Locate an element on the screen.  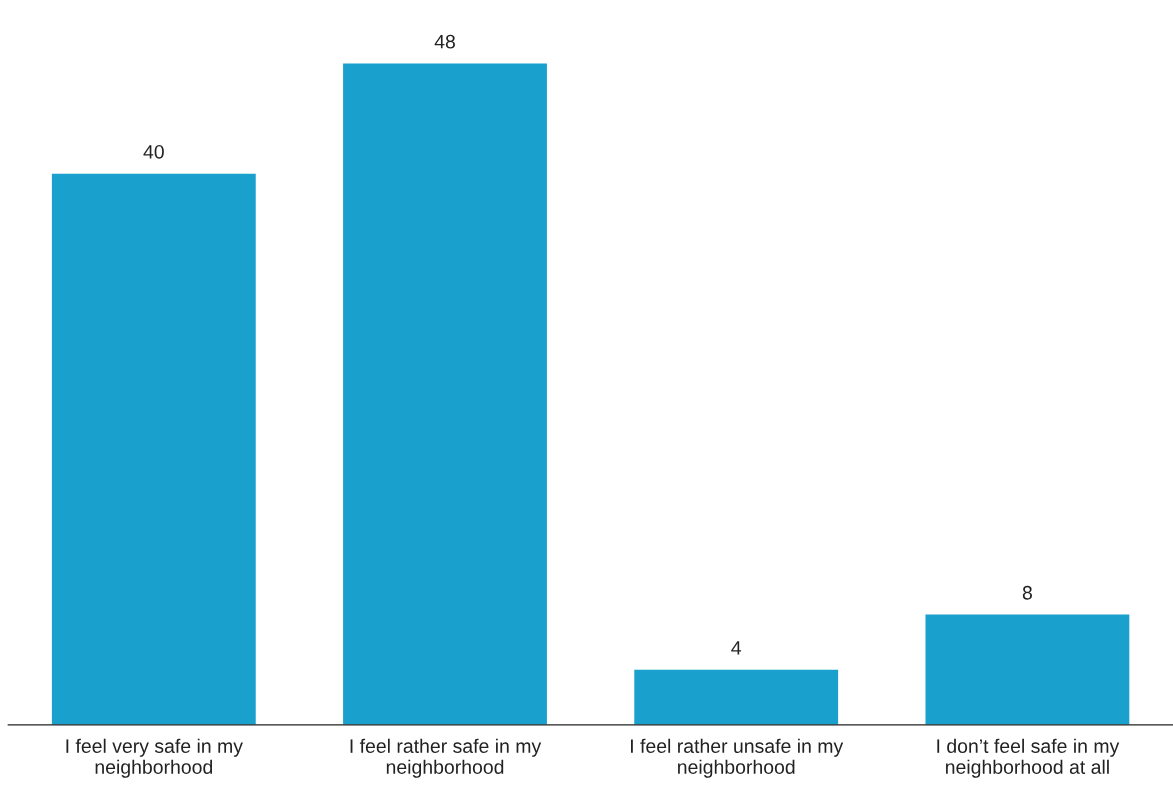
data-label: 48 is located at coordinates (444, 41).